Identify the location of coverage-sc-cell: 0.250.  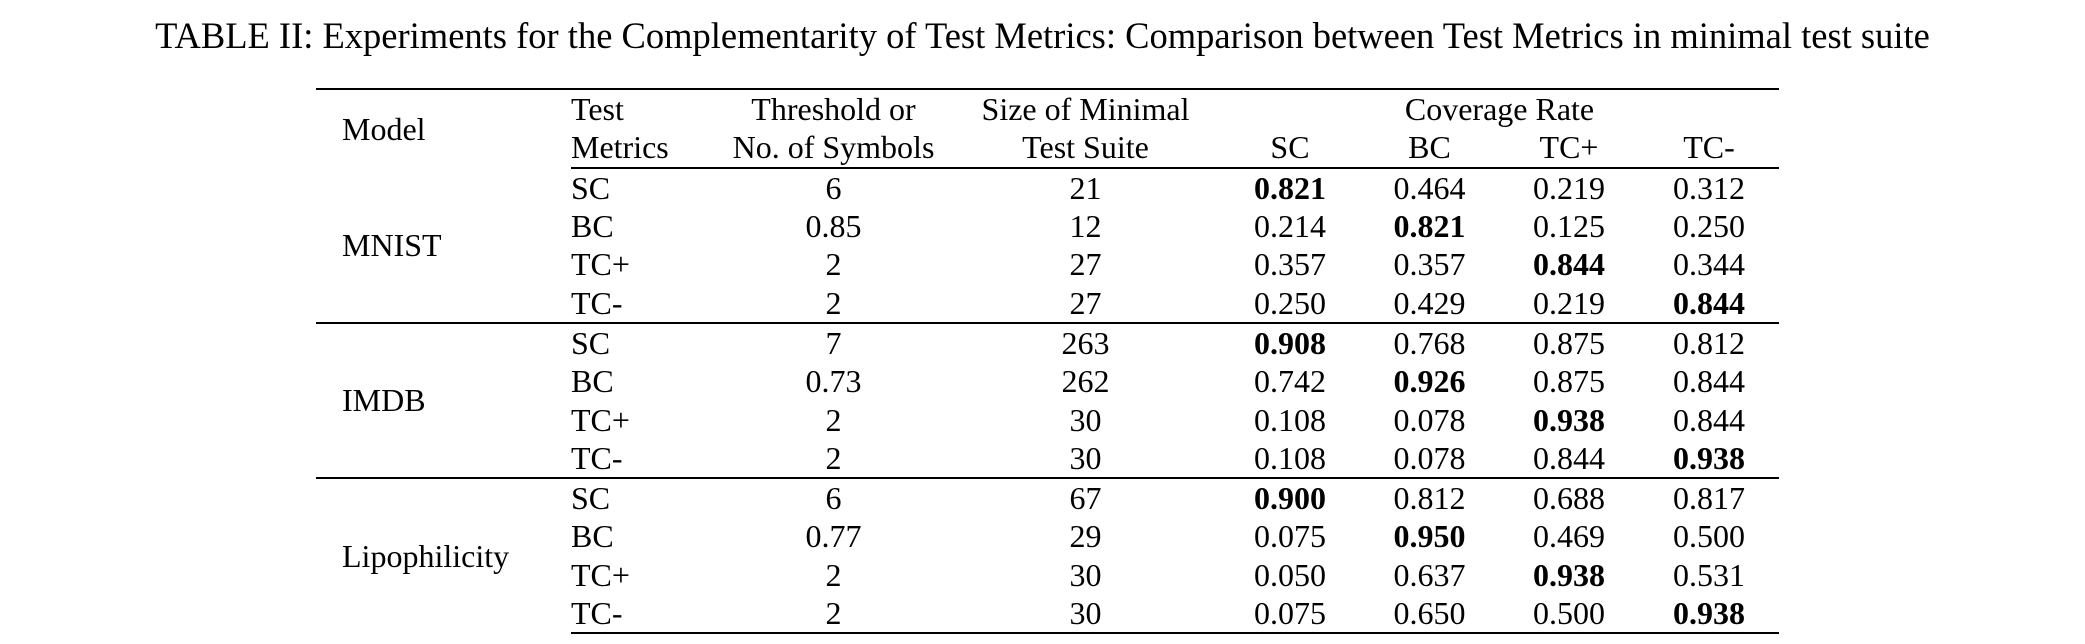
(1290, 302).